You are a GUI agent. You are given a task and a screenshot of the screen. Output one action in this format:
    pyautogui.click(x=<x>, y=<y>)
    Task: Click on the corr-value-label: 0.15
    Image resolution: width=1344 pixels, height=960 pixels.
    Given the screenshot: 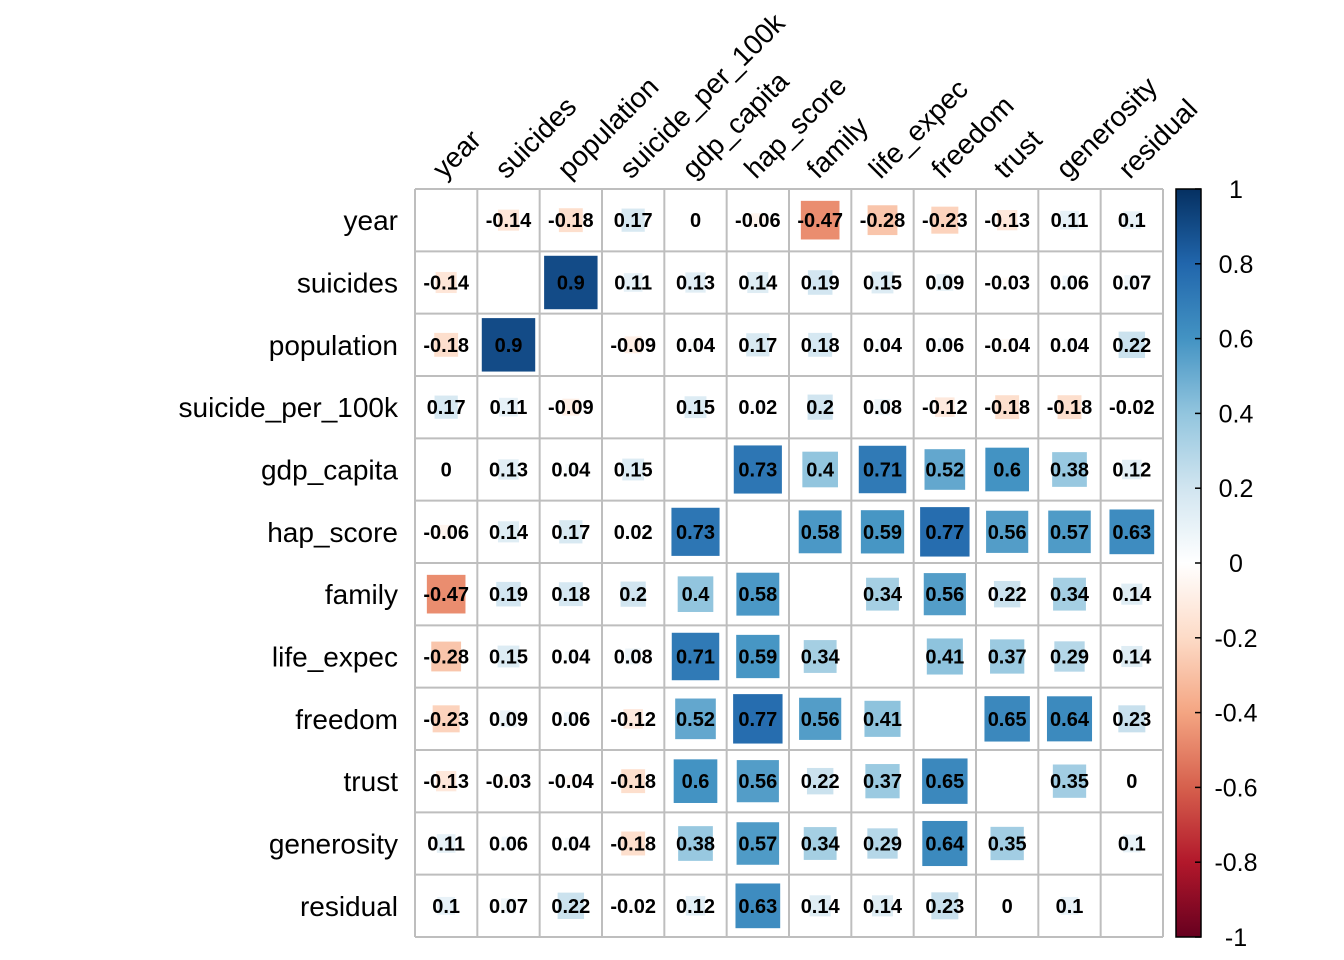 What is the action you would take?
    pyautogui.click(x=633, y=471)
    